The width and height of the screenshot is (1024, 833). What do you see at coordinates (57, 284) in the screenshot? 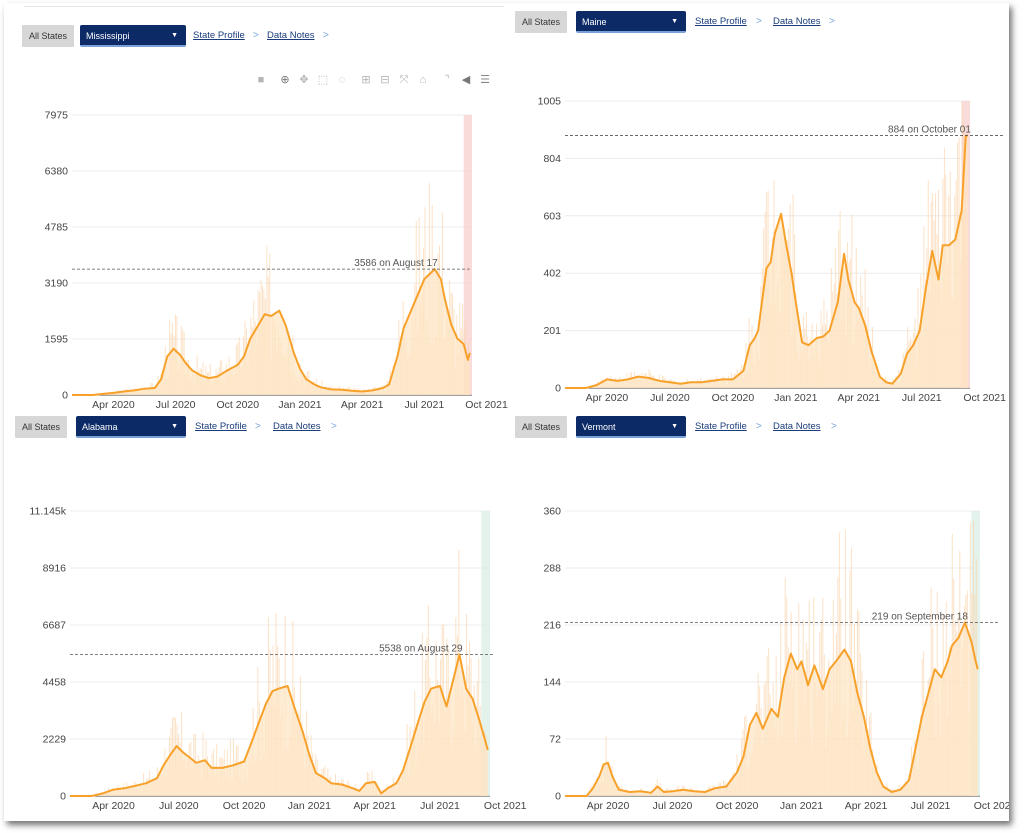
I see `y-tick-label: 3190` at bounding box center [57, 284].